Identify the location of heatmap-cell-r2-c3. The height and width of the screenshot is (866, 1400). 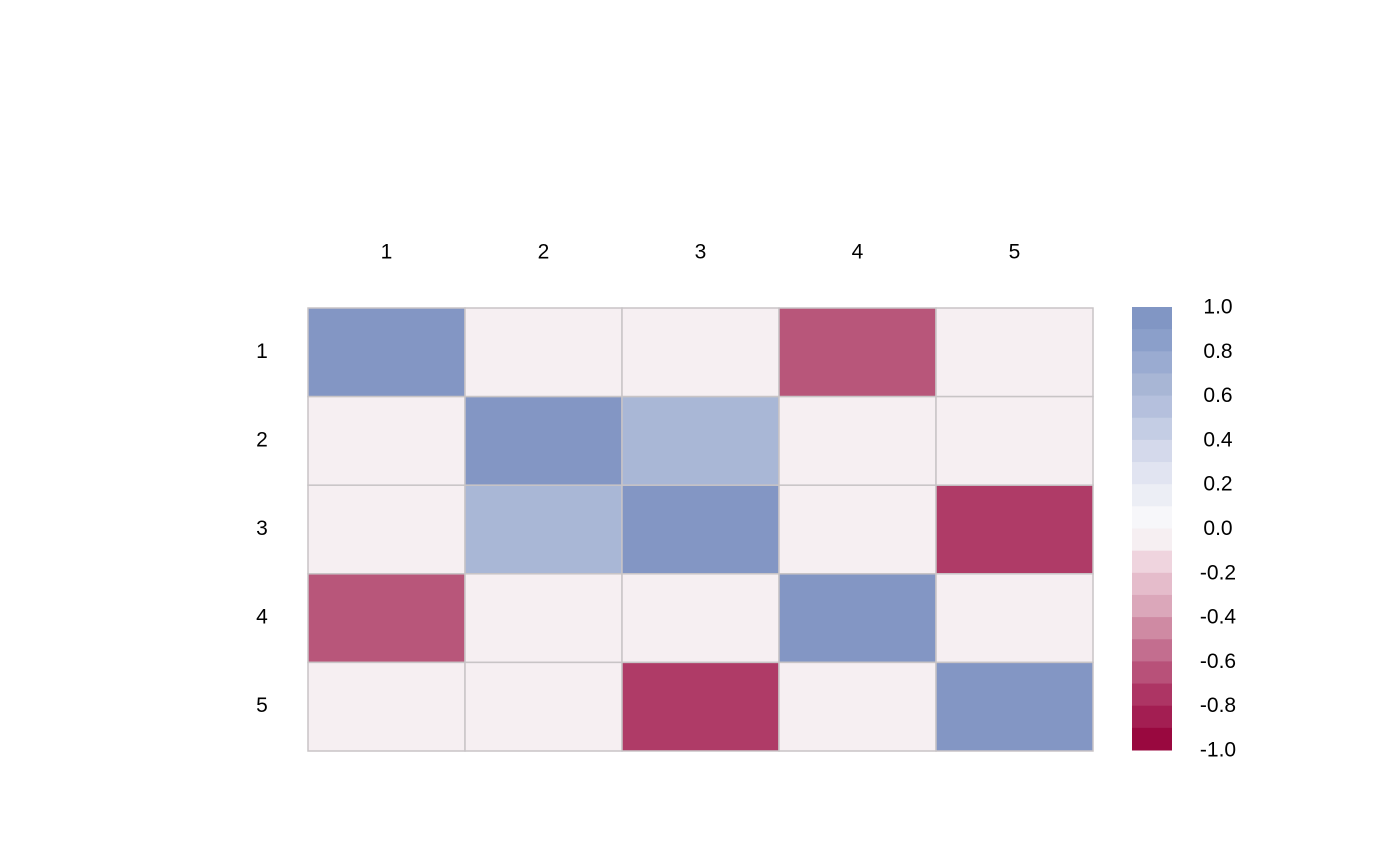
(700, 440).